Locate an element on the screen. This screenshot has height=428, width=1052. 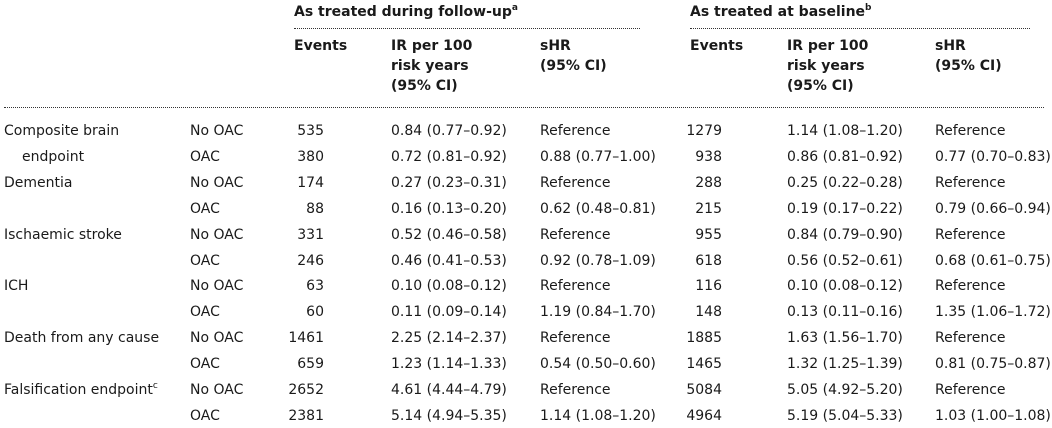
cell-fu-events: 380 is located at coordinates (310, 157).